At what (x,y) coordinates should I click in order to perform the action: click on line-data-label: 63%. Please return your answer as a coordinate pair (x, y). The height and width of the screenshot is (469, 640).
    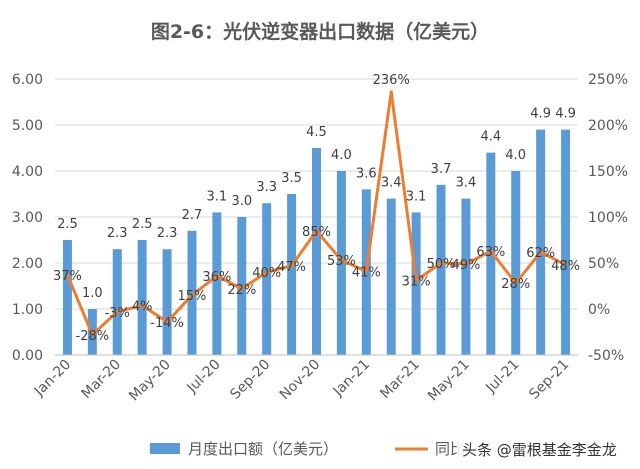
    Looking at the image, I should click on (490, 252).